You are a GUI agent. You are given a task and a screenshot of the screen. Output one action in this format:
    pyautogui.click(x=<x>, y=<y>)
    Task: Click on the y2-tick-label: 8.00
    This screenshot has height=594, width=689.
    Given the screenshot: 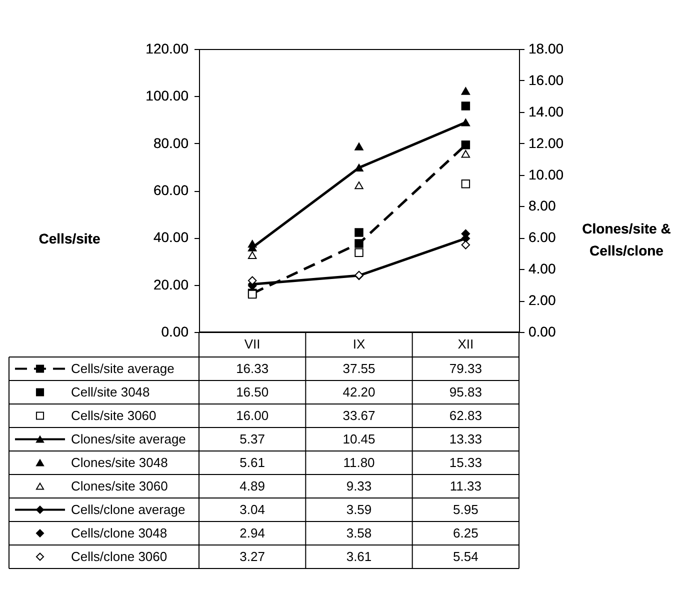 What is the action you would take?
    pyautogui.click(x=542, y=206)
    